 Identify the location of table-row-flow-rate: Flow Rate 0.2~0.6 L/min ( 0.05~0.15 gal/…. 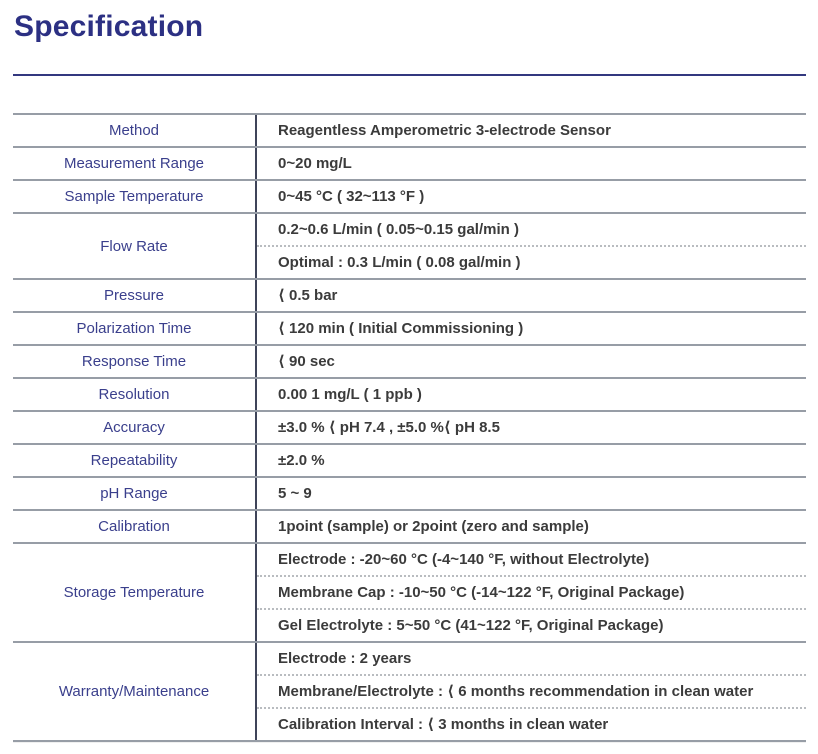
(409, 247).